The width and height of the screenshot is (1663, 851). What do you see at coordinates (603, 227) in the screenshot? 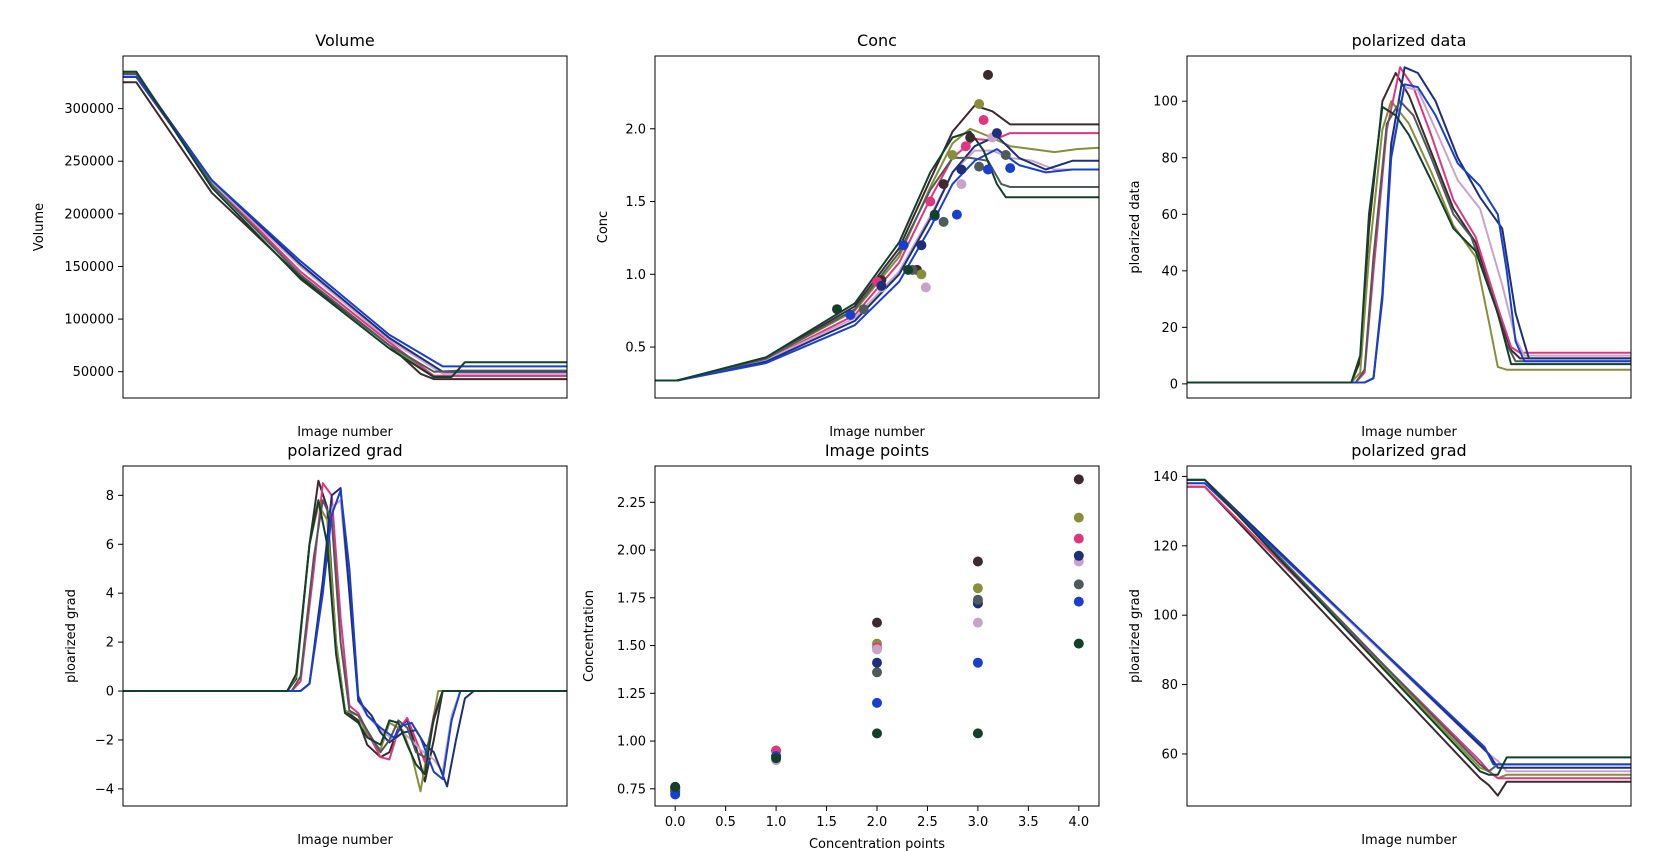
I see `y-axis-label: Conc` at bounding box center [603, 227].